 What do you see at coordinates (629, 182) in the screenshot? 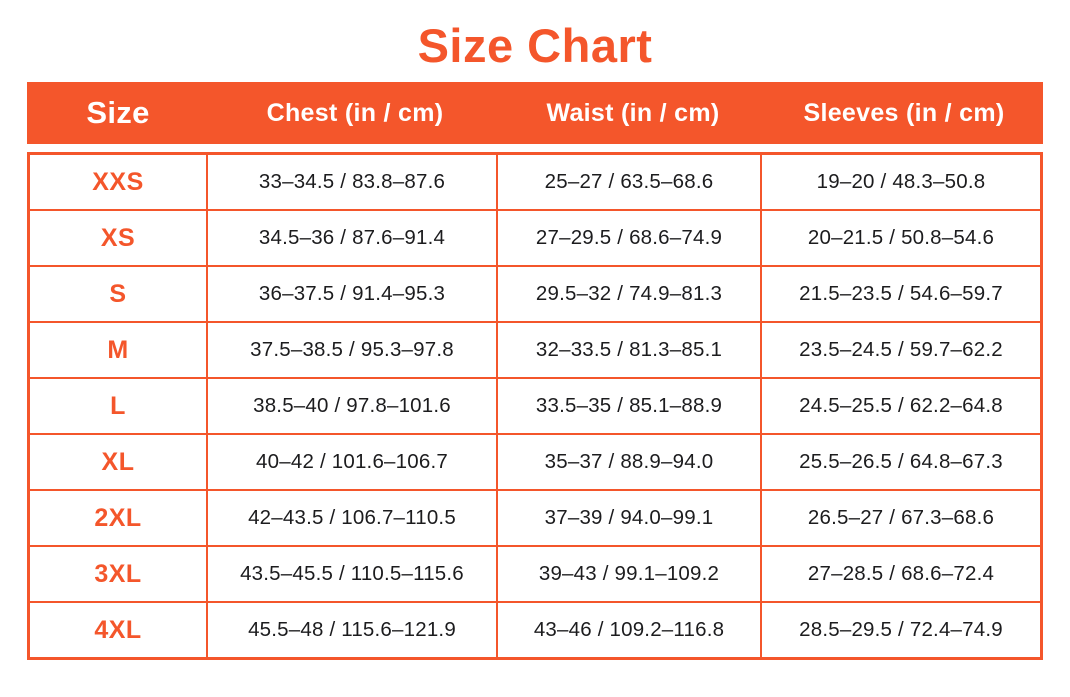
I see `waist-cell: 25–27 / 63.5–68.6` at bounding box center [629, 182].